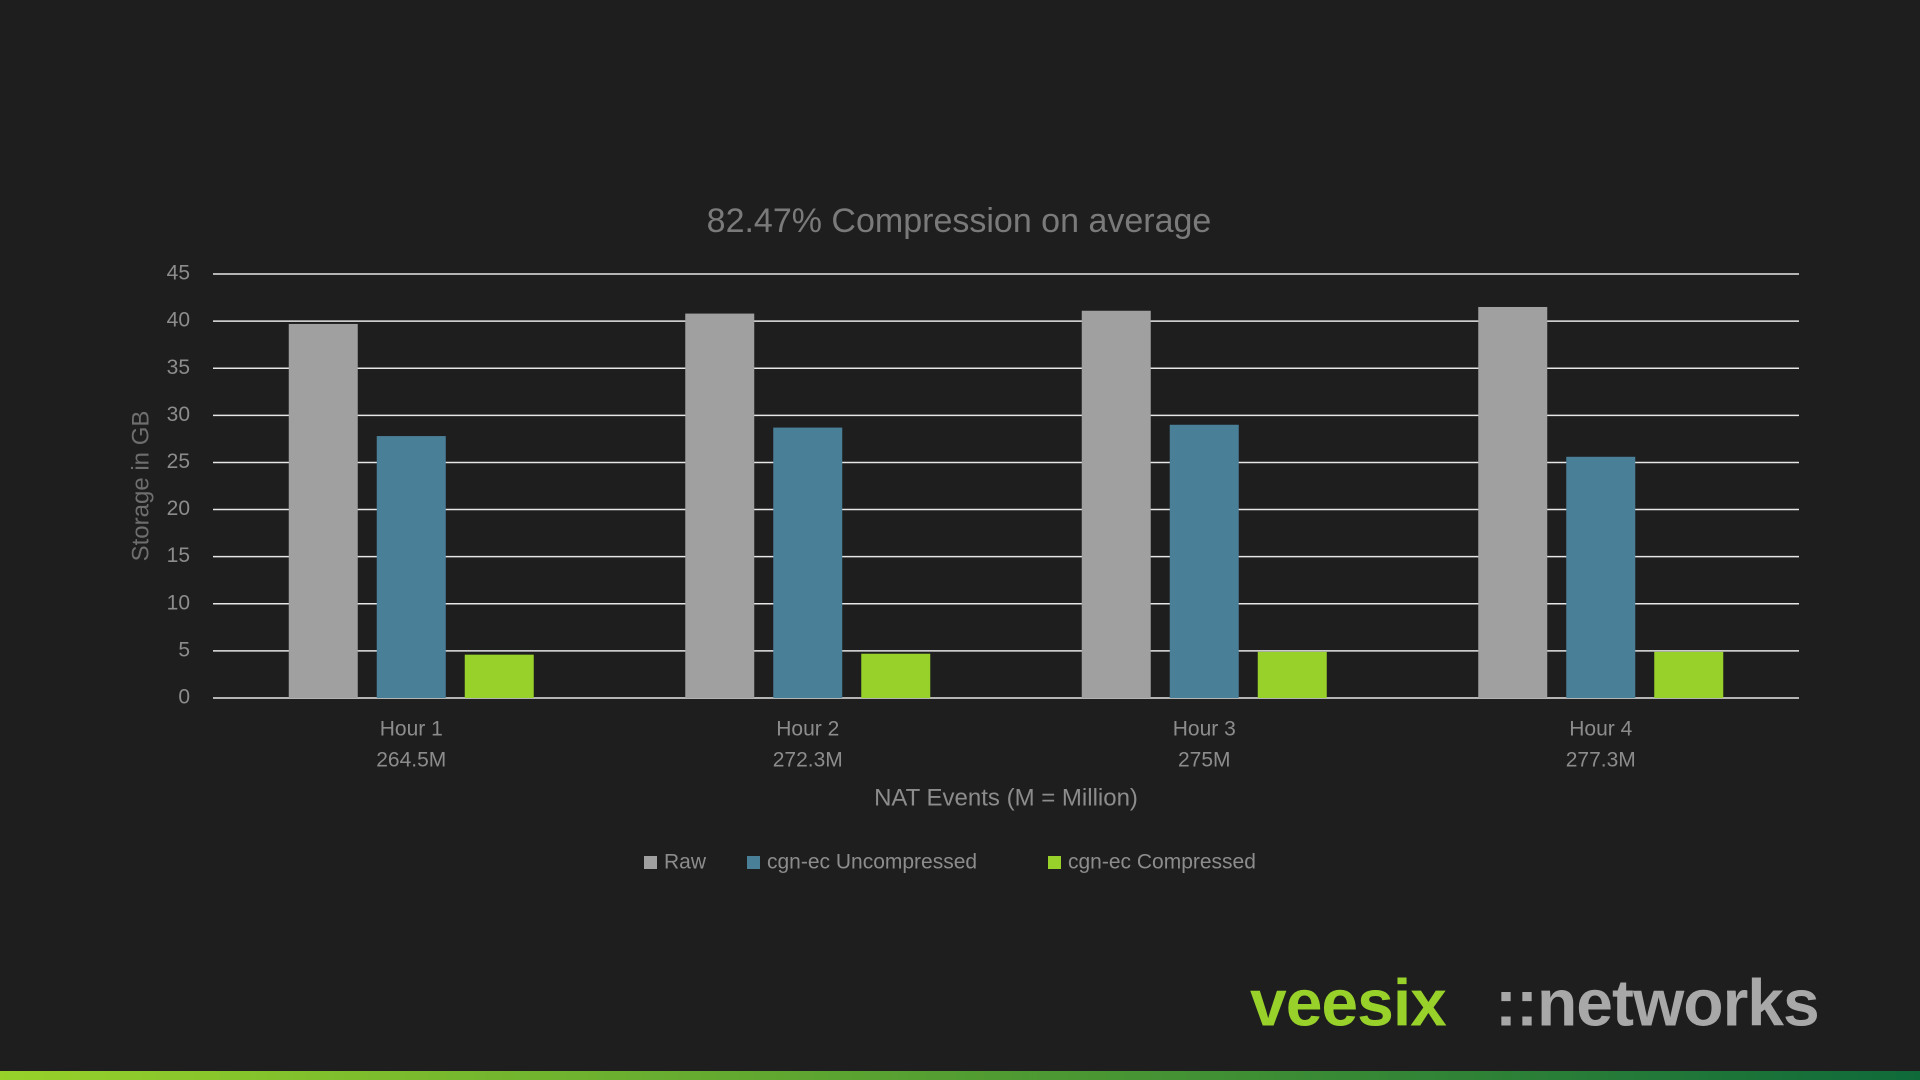  I want to click on x-axis-title: NAT Events (M = Million), so click(1006, 797).